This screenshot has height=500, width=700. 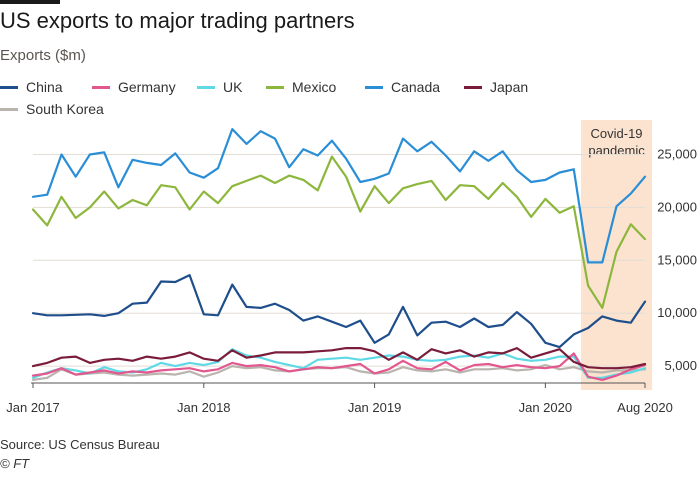 I want to click on y-tick-label: 5,000, so click(x=680, y=365).